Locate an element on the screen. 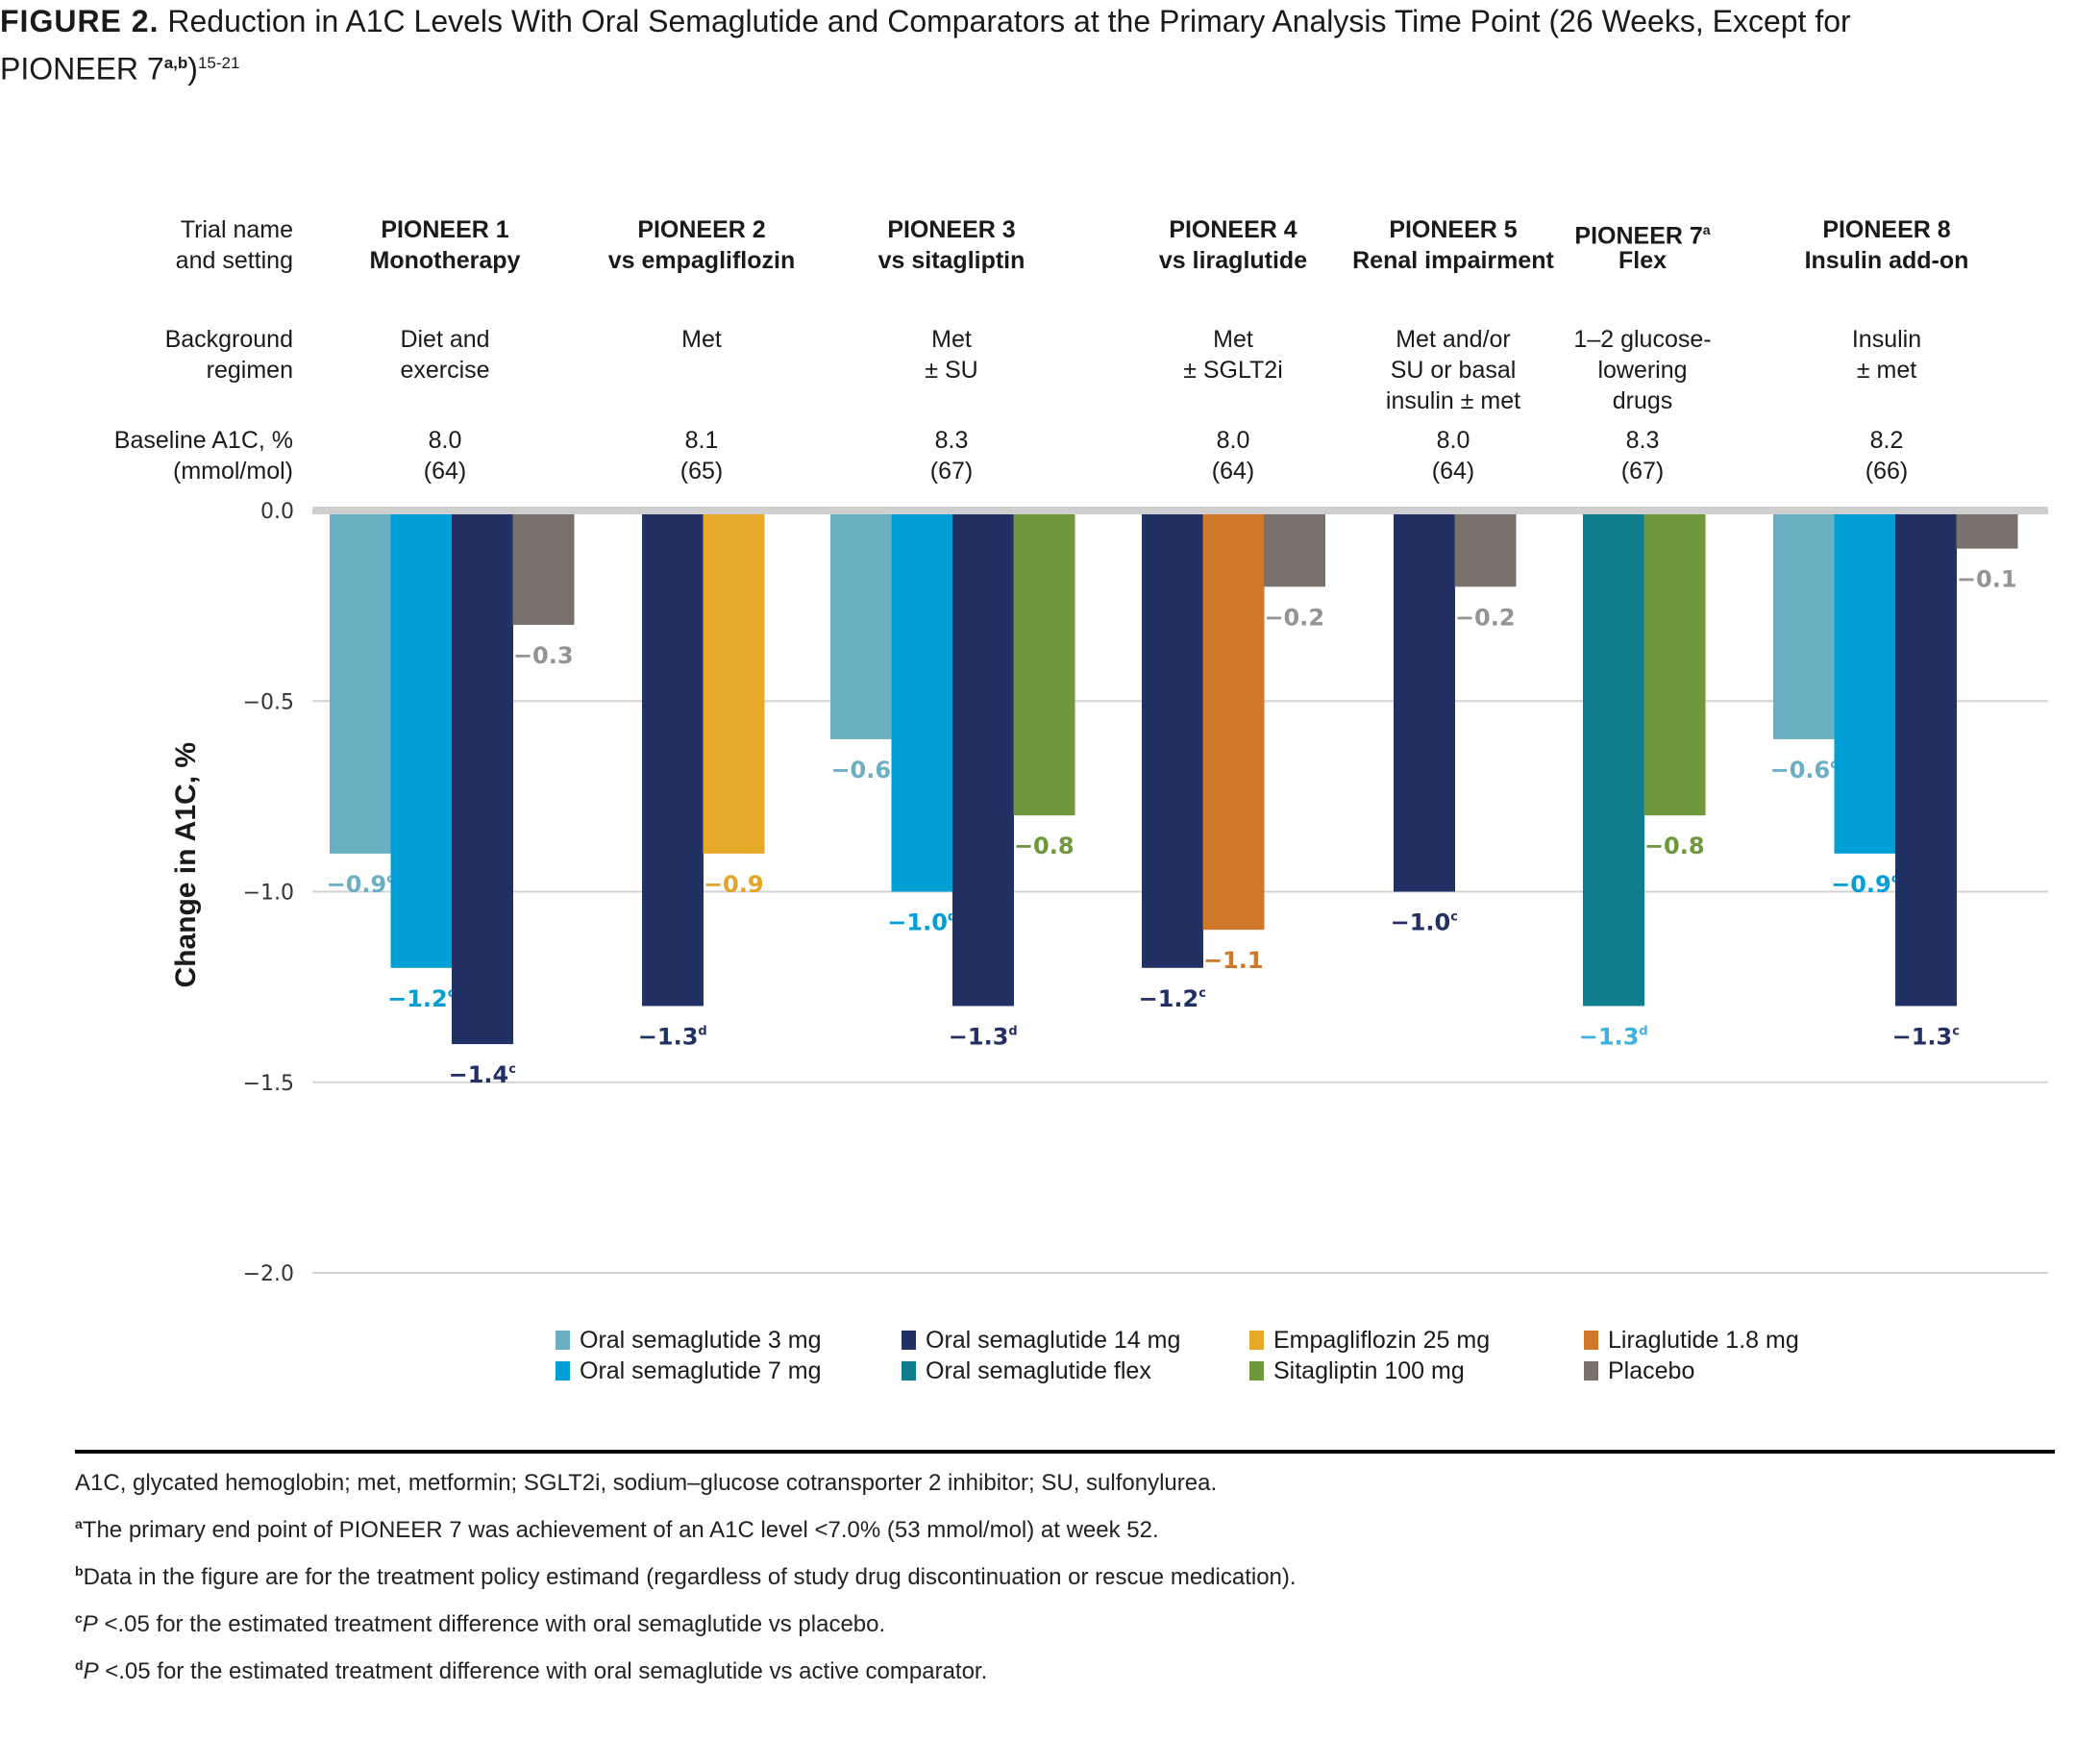 The width and height of the screenshot is (2100, 1742). background-regimen-line: drugs is located at coordinates (1642, 400).